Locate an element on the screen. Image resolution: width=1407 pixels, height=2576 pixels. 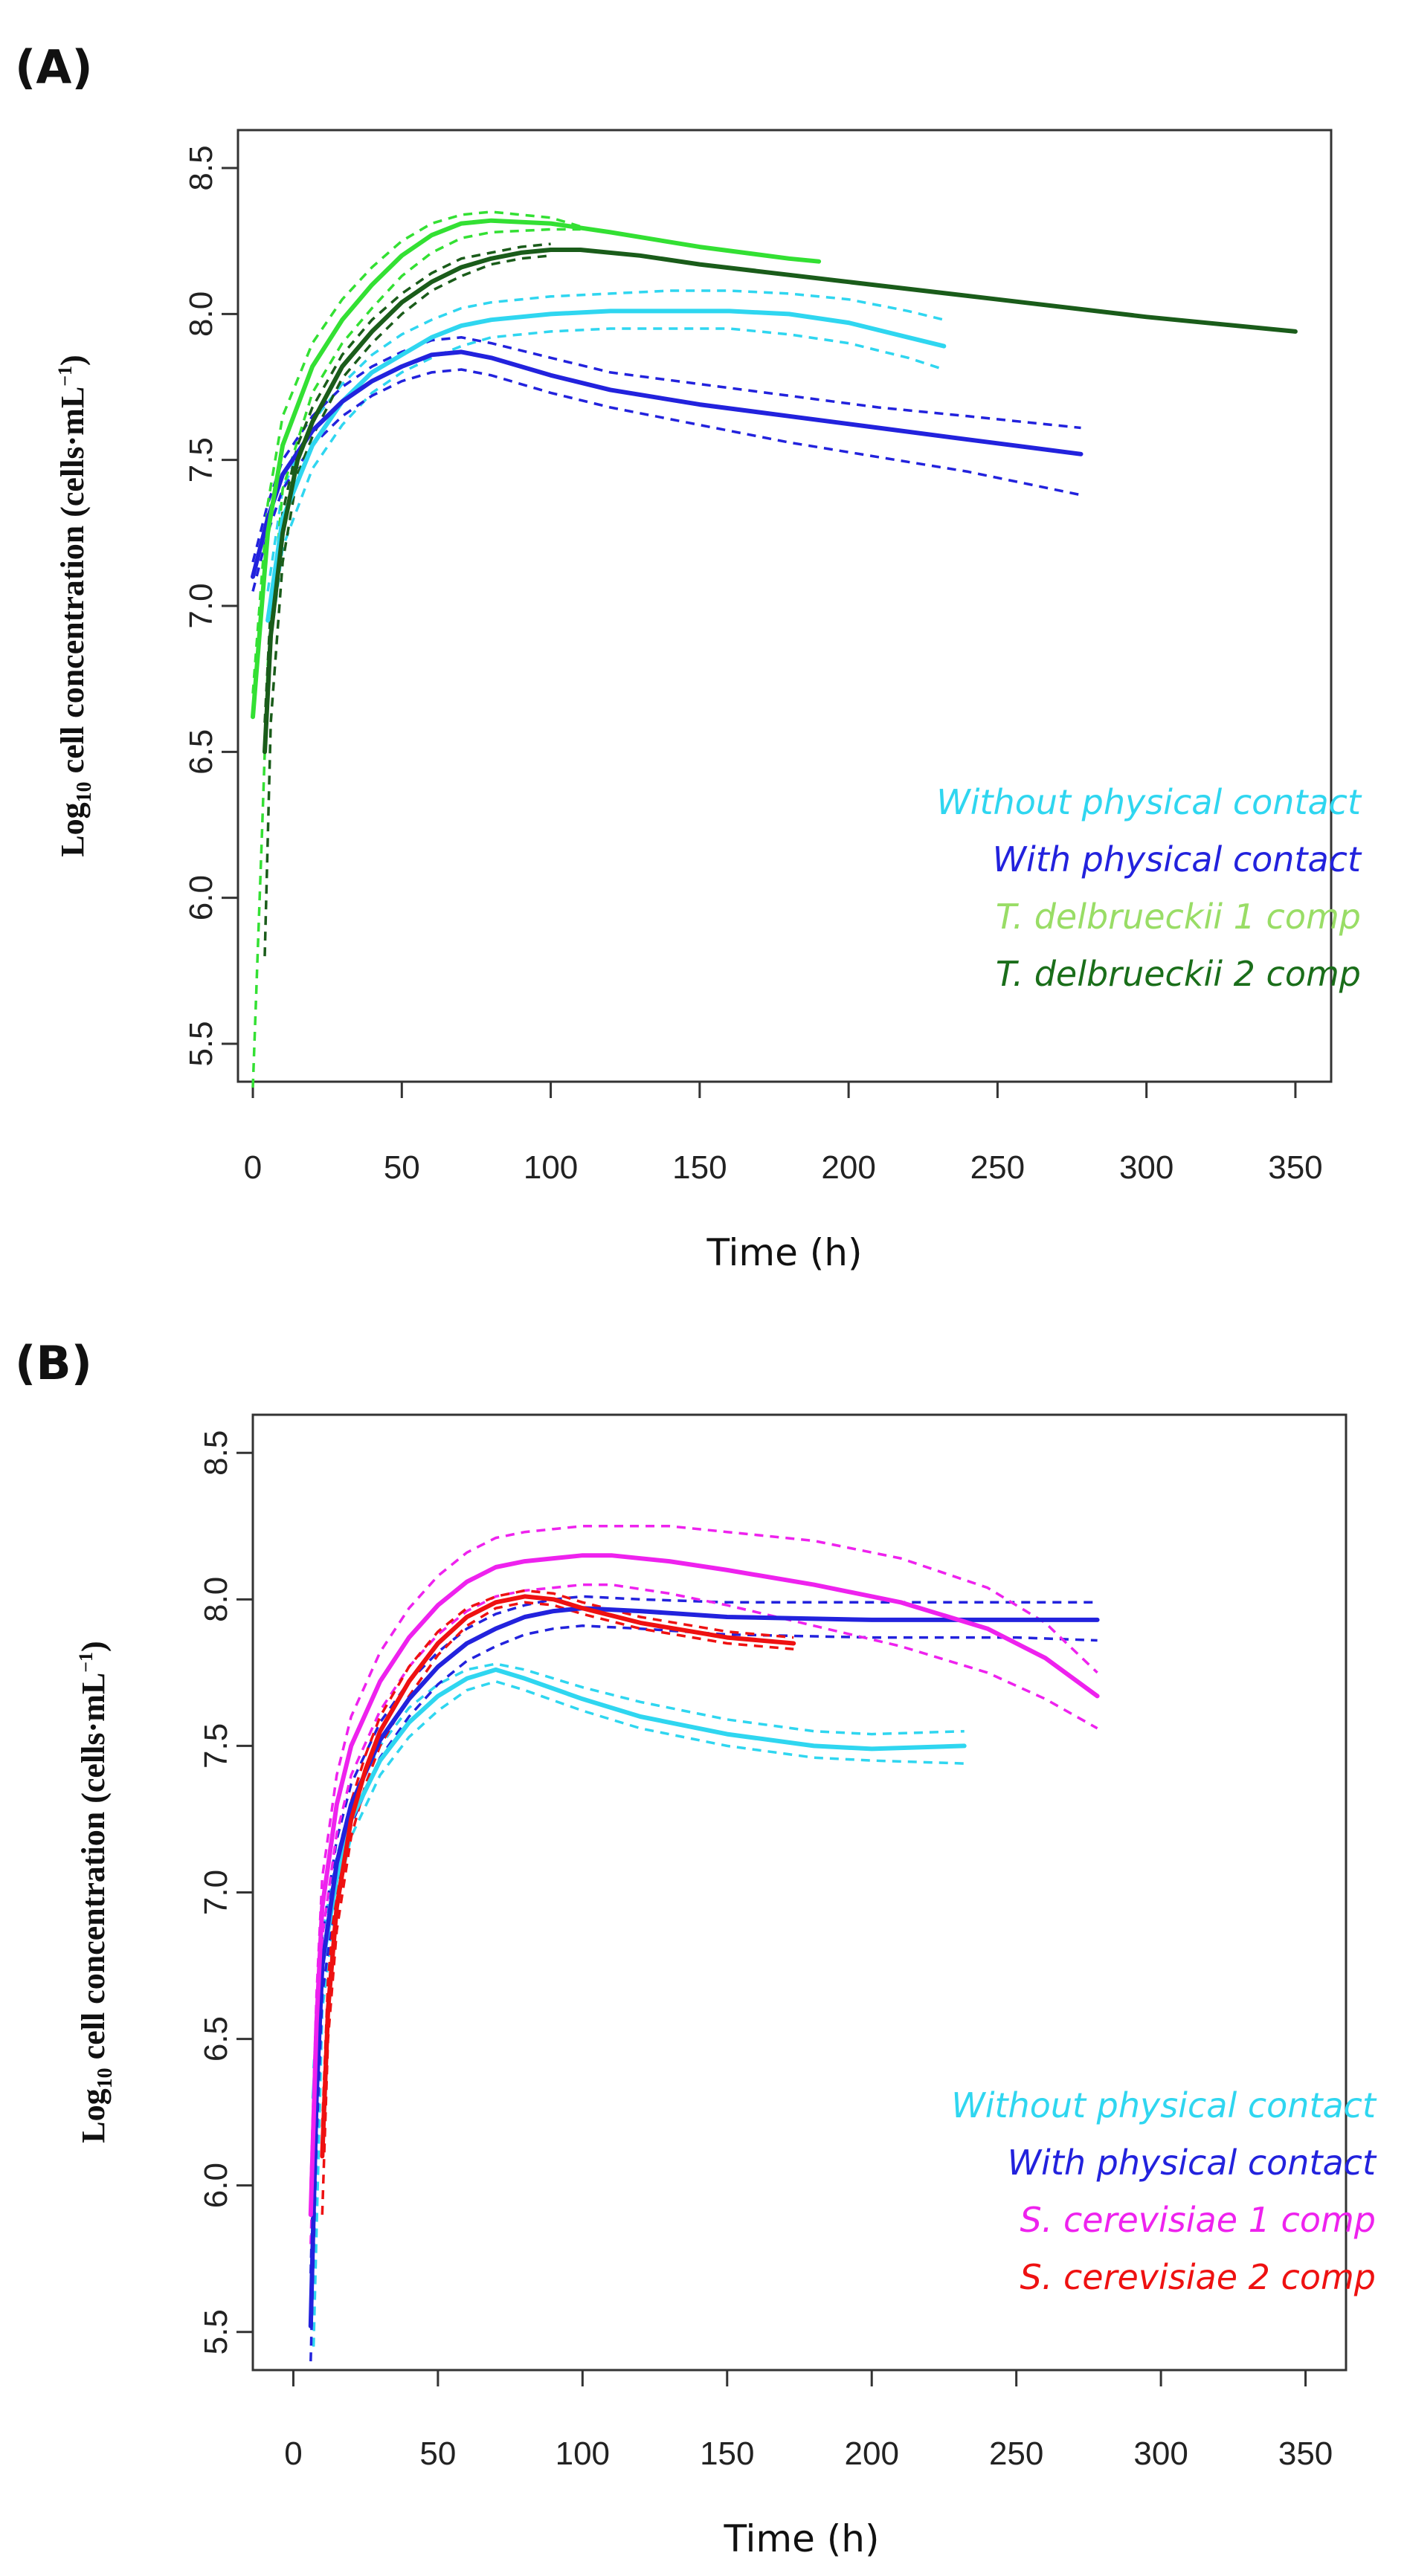
panel-b-legend-entry: S. cerevisiae 1 comp is located at coordinates (1198, 2220).